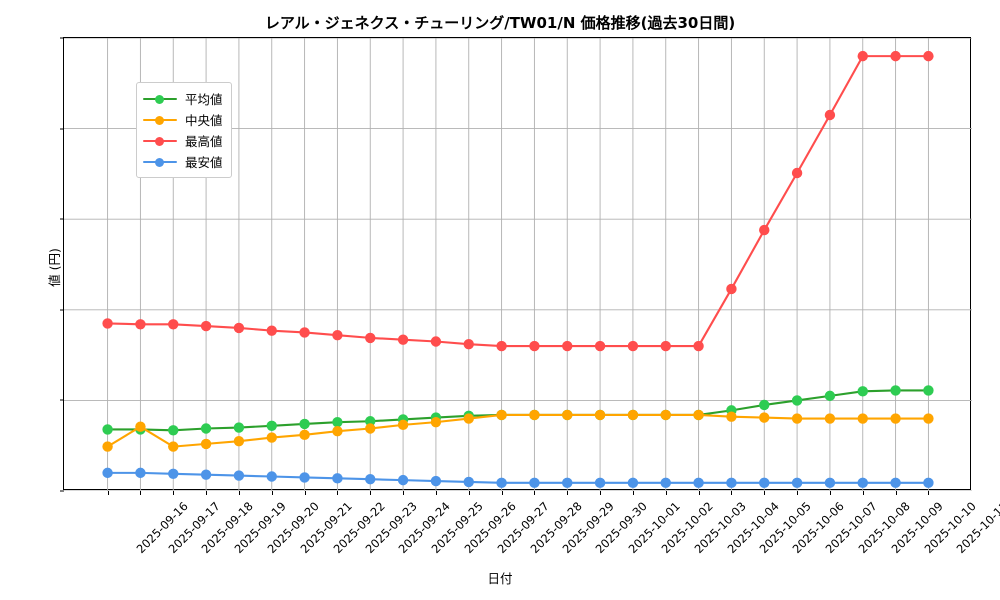 The image size is (1000, 600). What do you see at coordinates (183, 98) in the screenshot?
I see `legend-item-0: 平均値` at bounding box center [183, 98].